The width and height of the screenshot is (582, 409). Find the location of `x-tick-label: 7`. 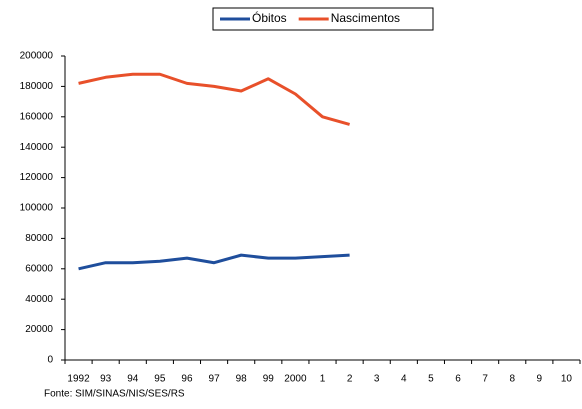

x-tick-label: 7 is located at coordinates (485, 379).